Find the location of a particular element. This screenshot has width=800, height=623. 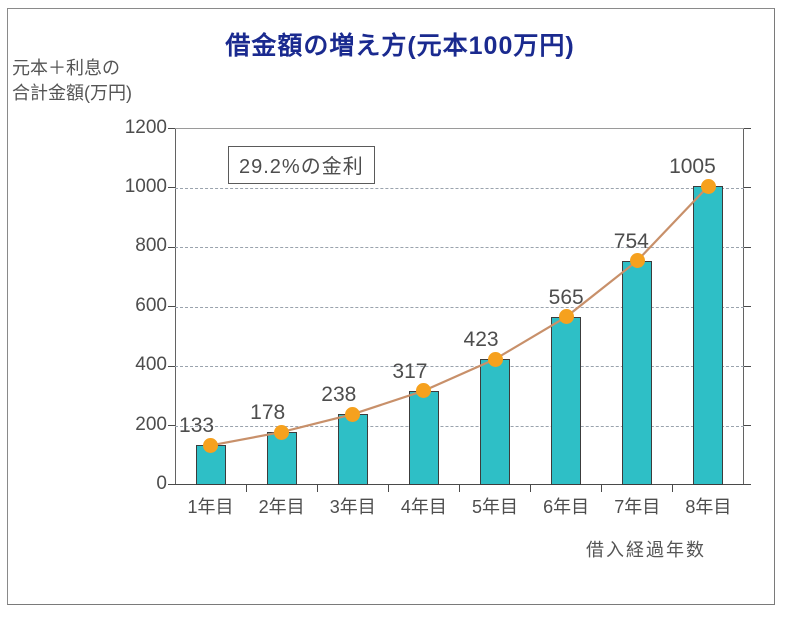

y-axis-title-line1: 元本＋利息の is located at coordinates (66, 68).